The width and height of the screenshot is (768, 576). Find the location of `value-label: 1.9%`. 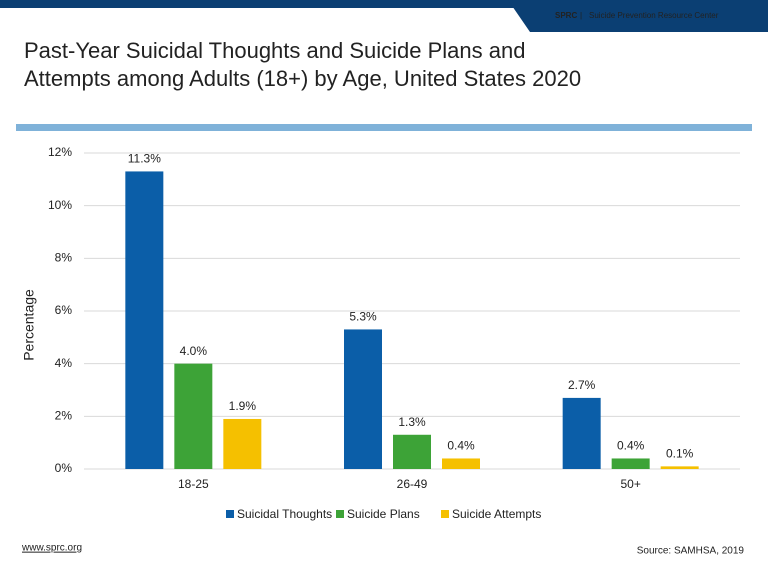

value-label: 1.9% is located at coordinates (243, 406).